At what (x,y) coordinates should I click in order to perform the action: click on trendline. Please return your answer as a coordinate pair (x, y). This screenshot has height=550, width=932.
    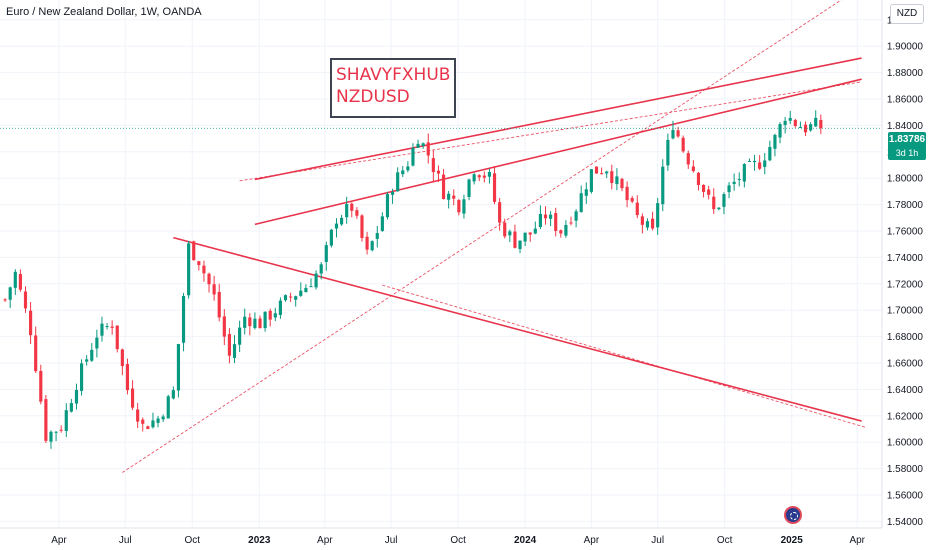
    Looking at the image, I should click on (624, 356).